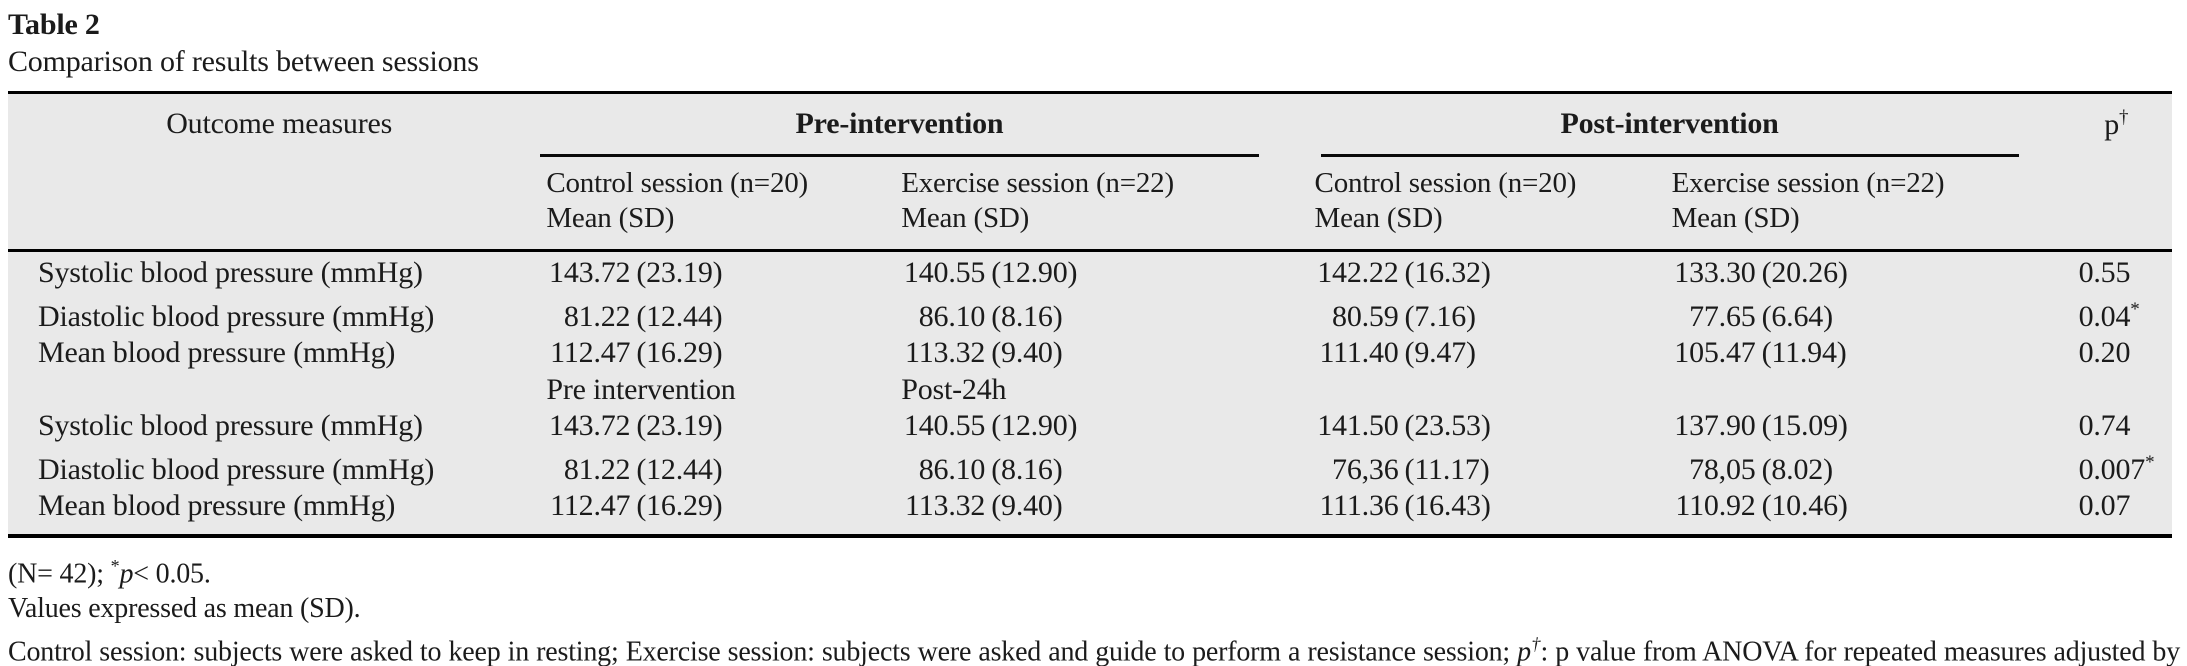 Image resolution: width=2187 pixels, height=666 pixels. I want to click on sd-value: (10.46), so click(1804, 505).